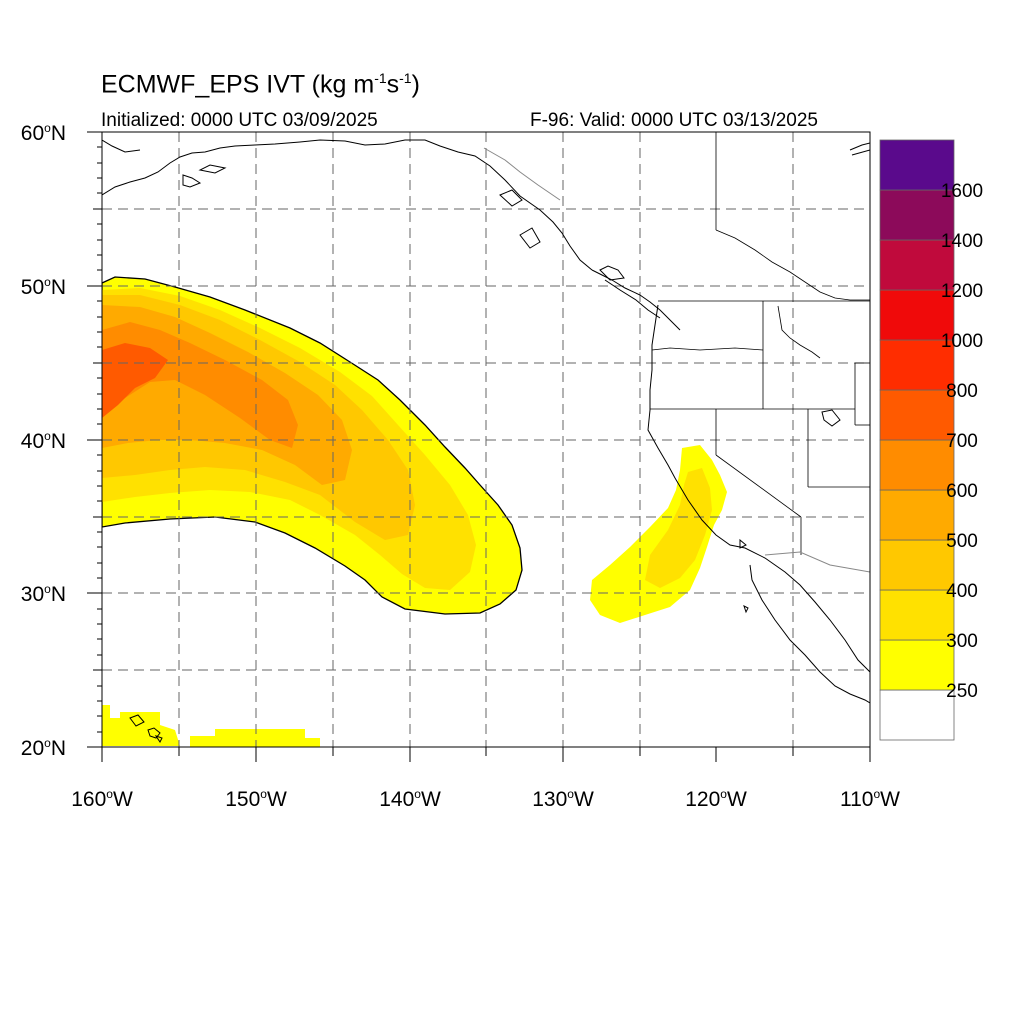 The width and height of the screenshot is (1024, 1024). What do you see at coordinates (716, 799) in the screenshot?
I see `lon-label-120w: 120oW` at bounding box center [716, 799].